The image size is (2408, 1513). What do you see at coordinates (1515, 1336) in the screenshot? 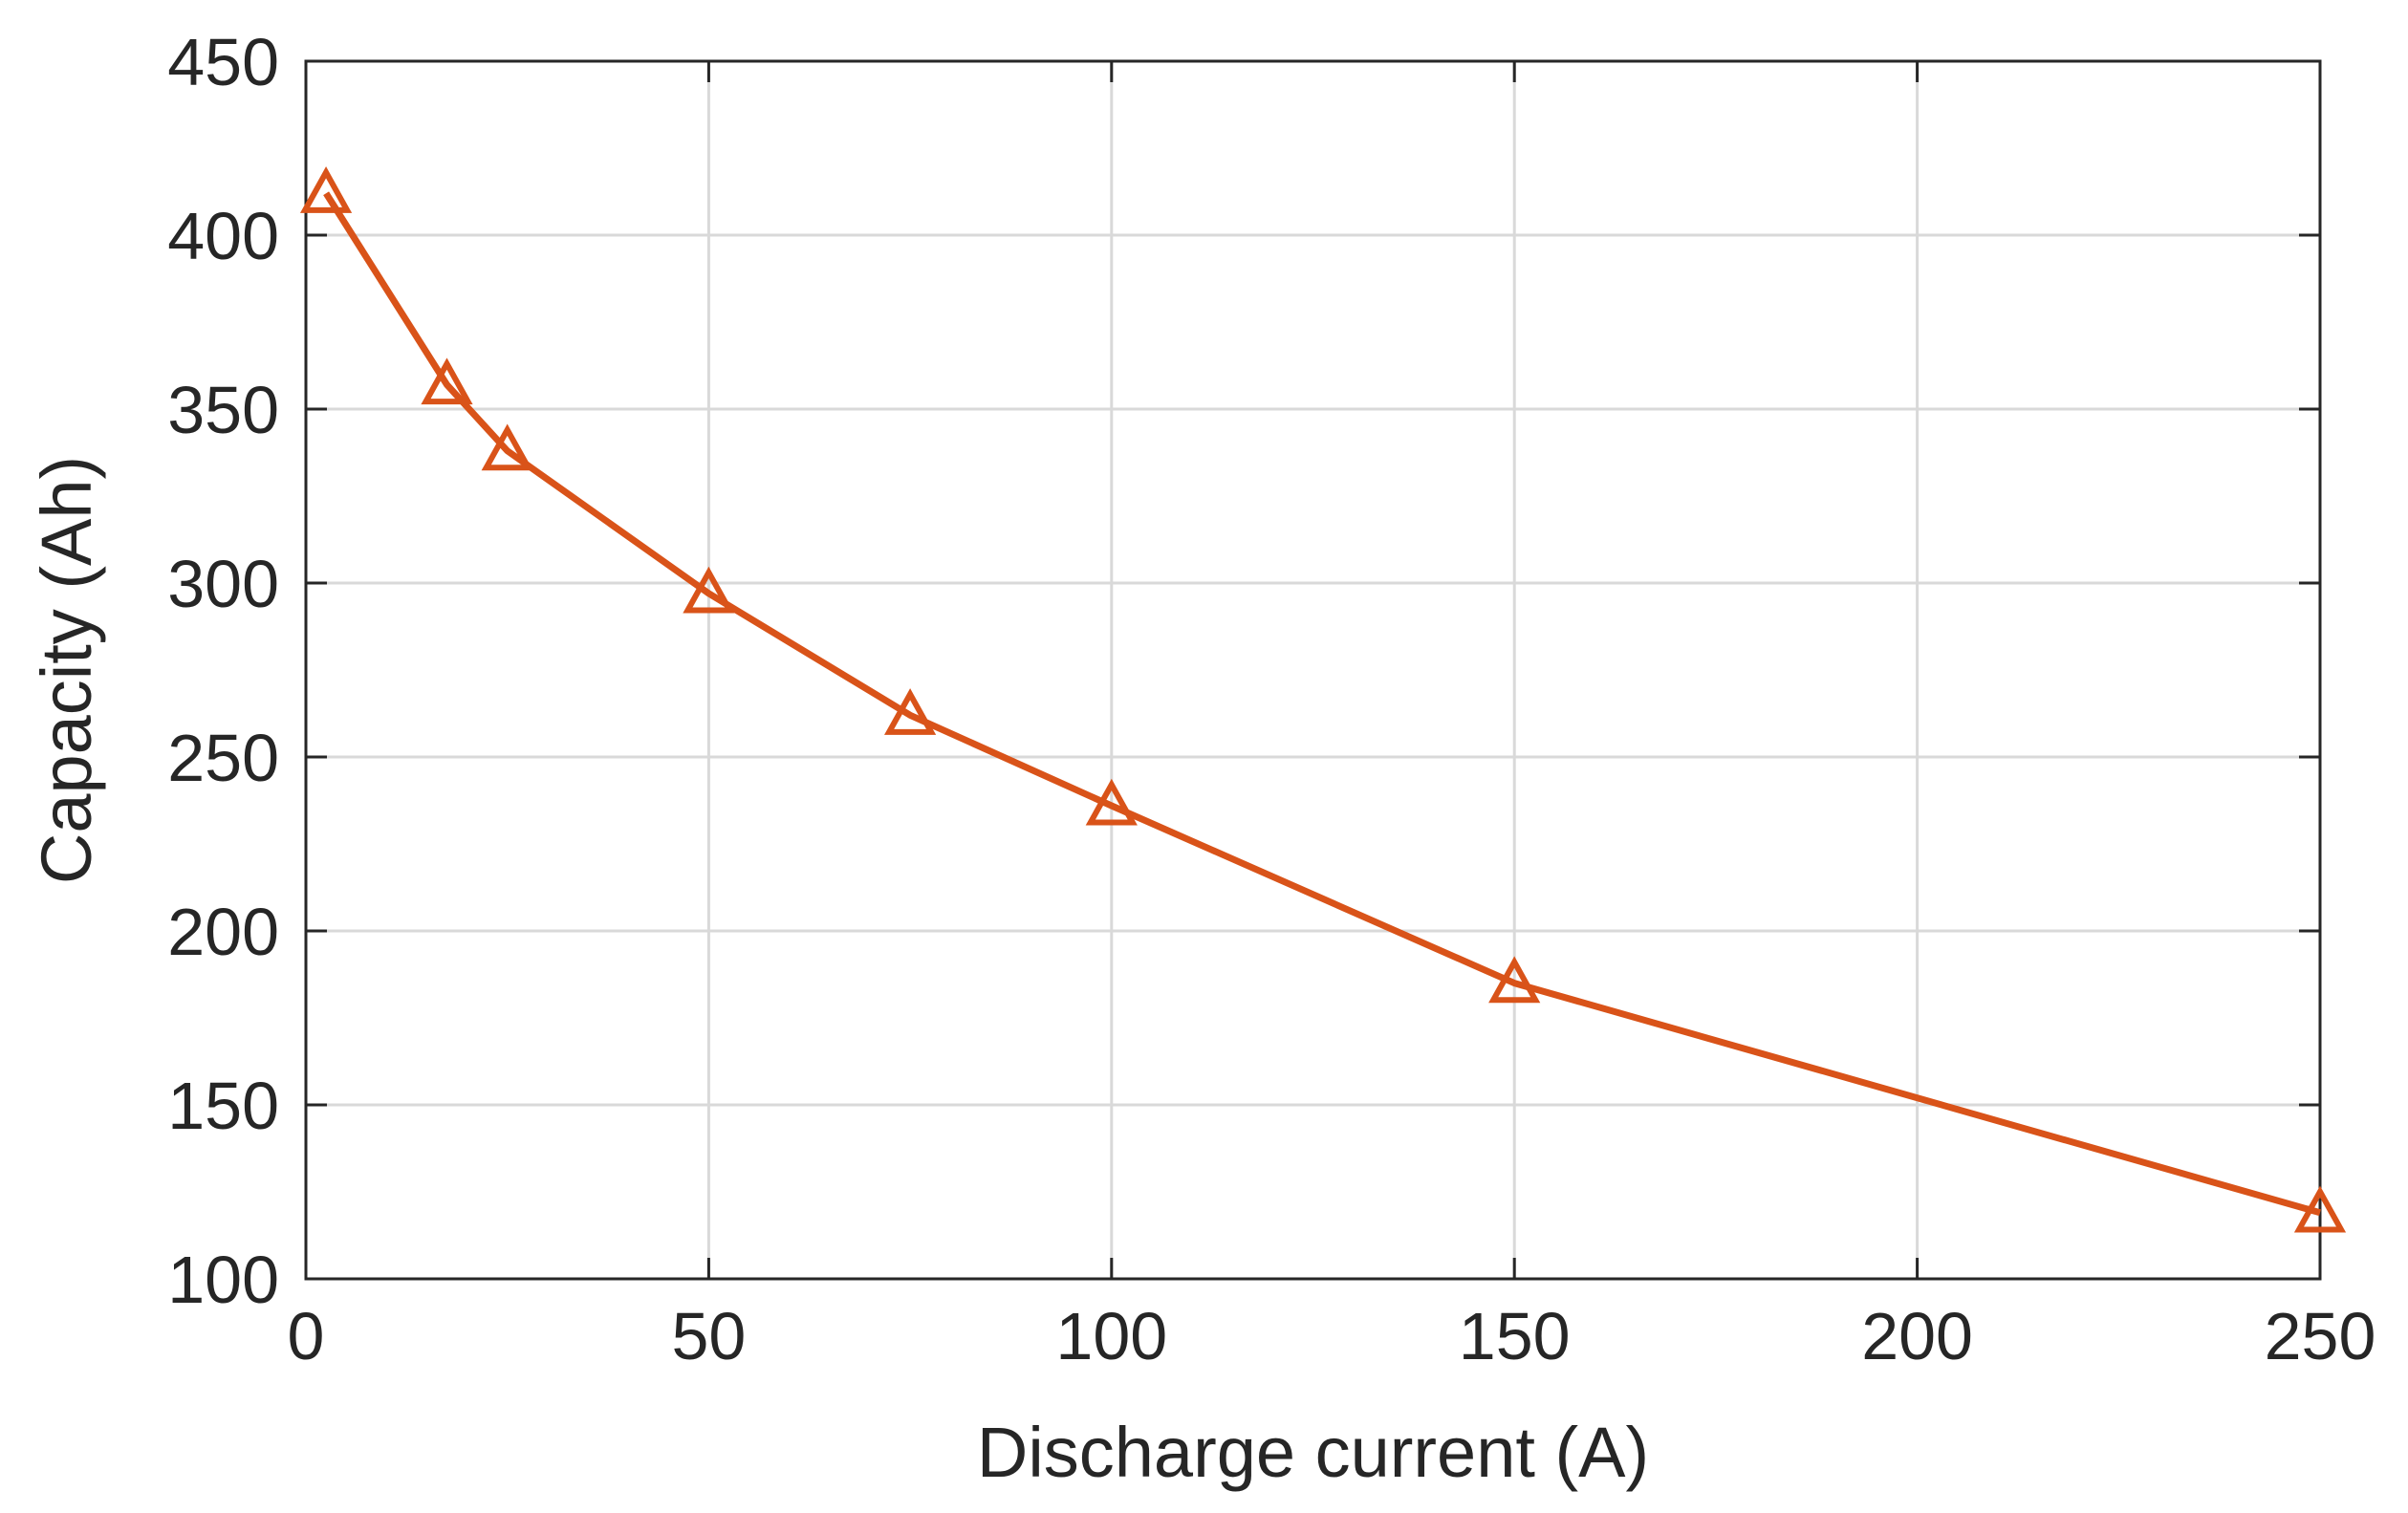
I see `x-tick-label: 150` at bounding box center [1515, 1336].